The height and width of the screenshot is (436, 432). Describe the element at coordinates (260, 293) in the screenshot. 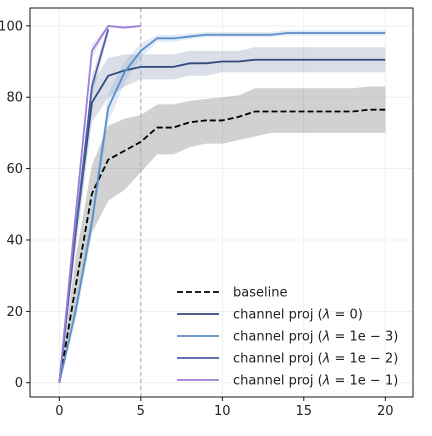

I see `legend-label-0: baseline` at that location.